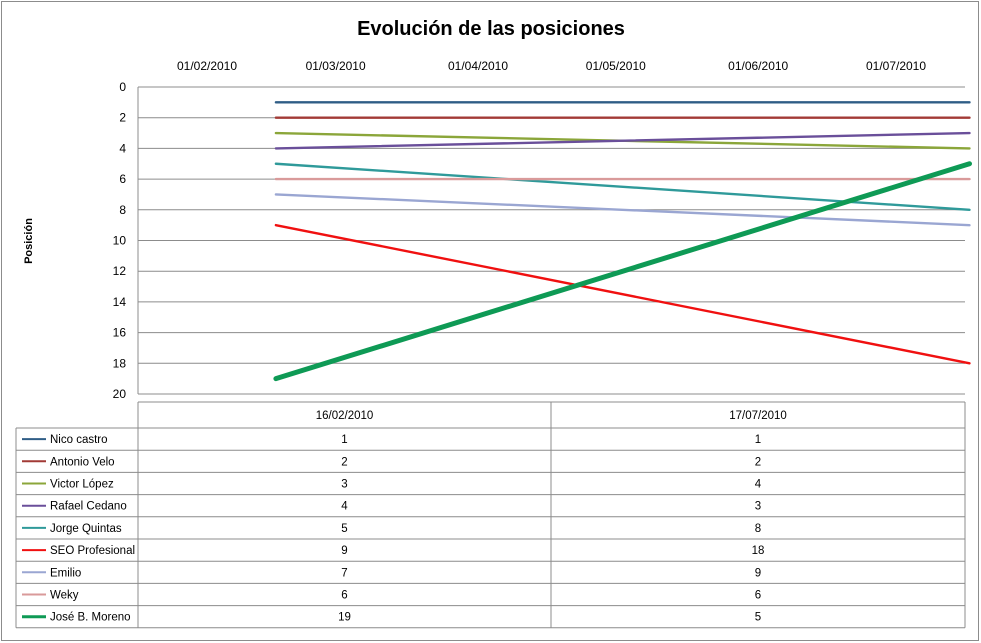 The width and height of the screenshot is (981, 643). What do you see at coordinates (758, 66) in the screenshot?
I see `x-tick-label: 01/06/2010` at bounding box center [758, 66].